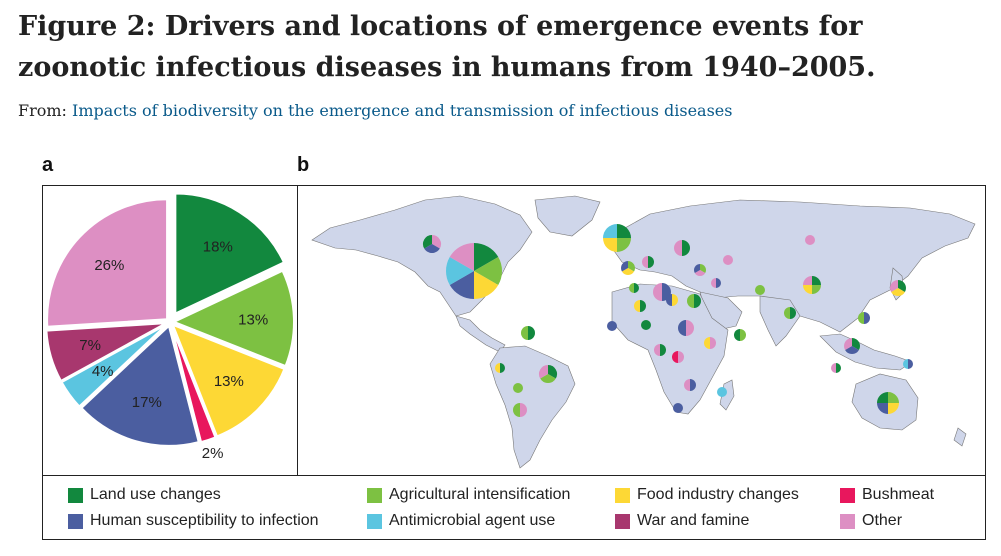 This screenshot has width=1001, height=556. Describe the element at coordinates (109, 265) in the screenshot. I see `pie-label: 26%` at that location.